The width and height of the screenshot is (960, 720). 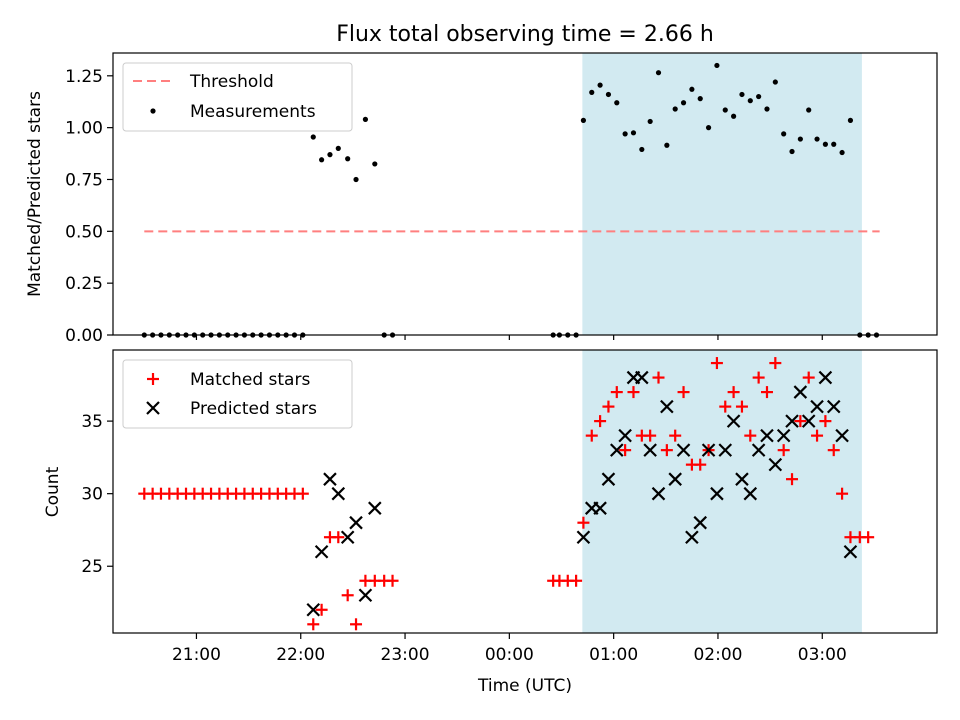 I want to click on legend-measurements-swatch, so click(x=153, y=111).